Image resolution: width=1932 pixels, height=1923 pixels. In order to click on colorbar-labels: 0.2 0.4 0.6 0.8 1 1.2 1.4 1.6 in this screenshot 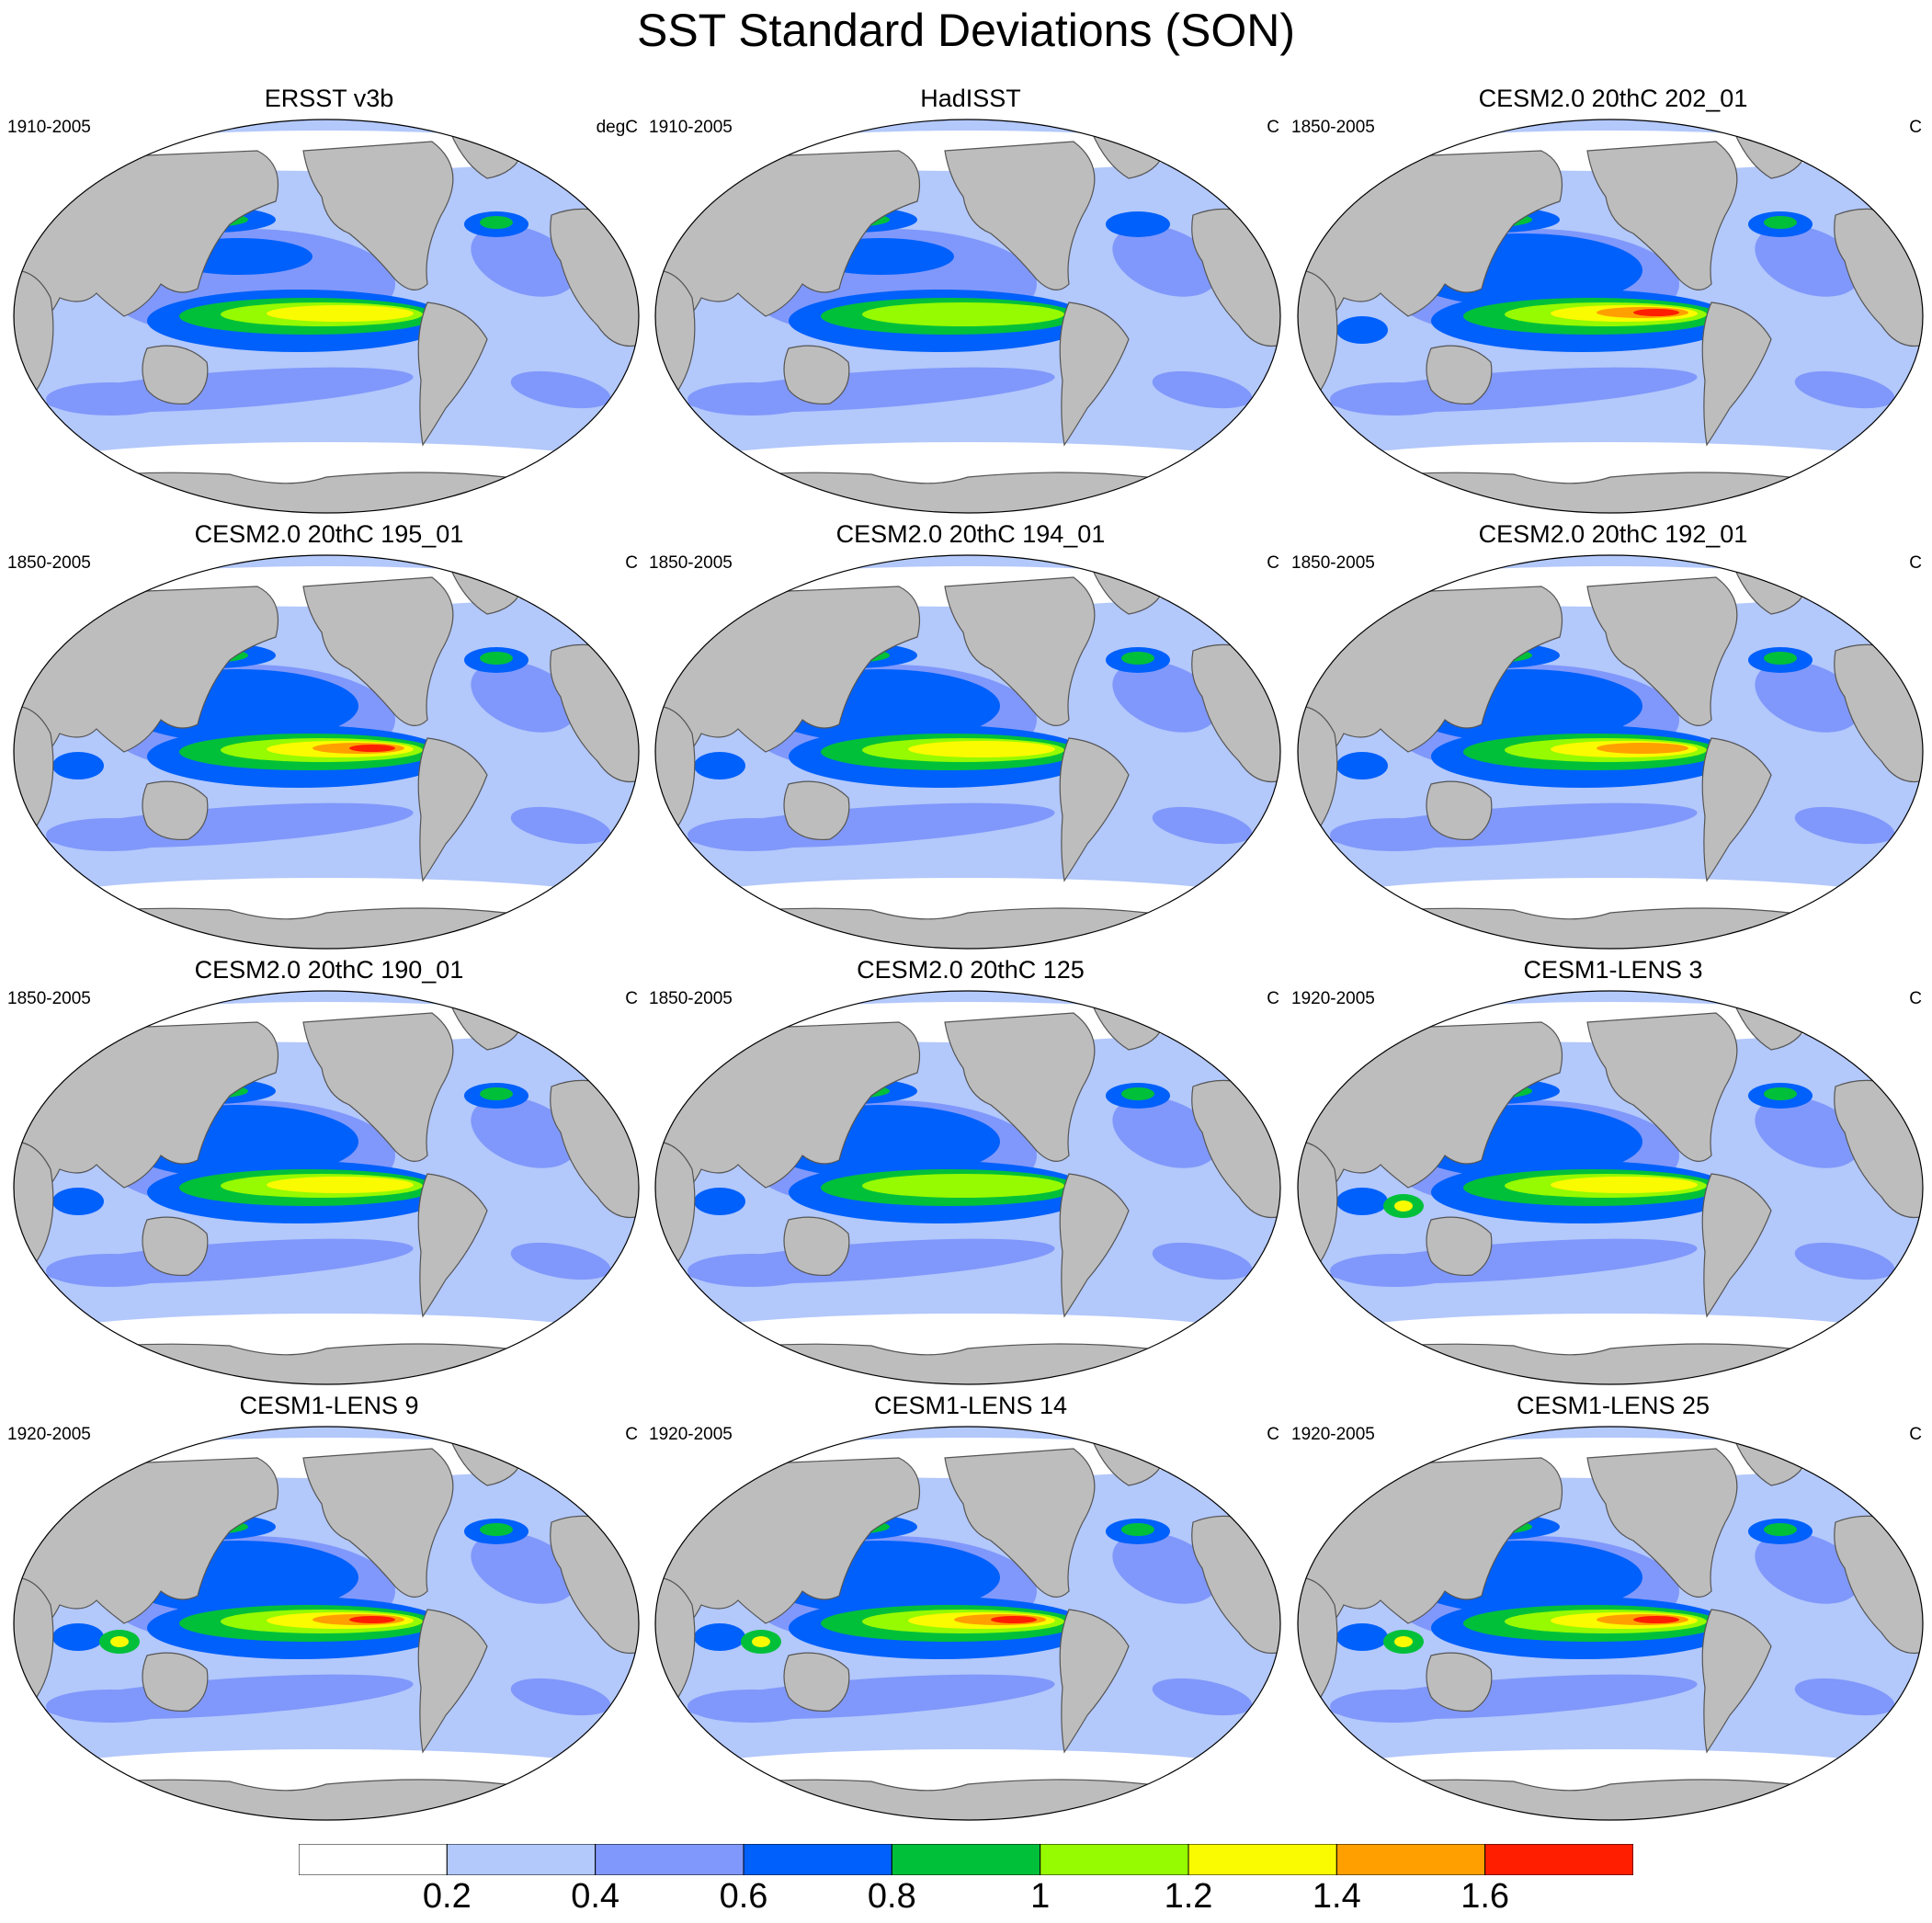, I will do `click(966, 1900)`.